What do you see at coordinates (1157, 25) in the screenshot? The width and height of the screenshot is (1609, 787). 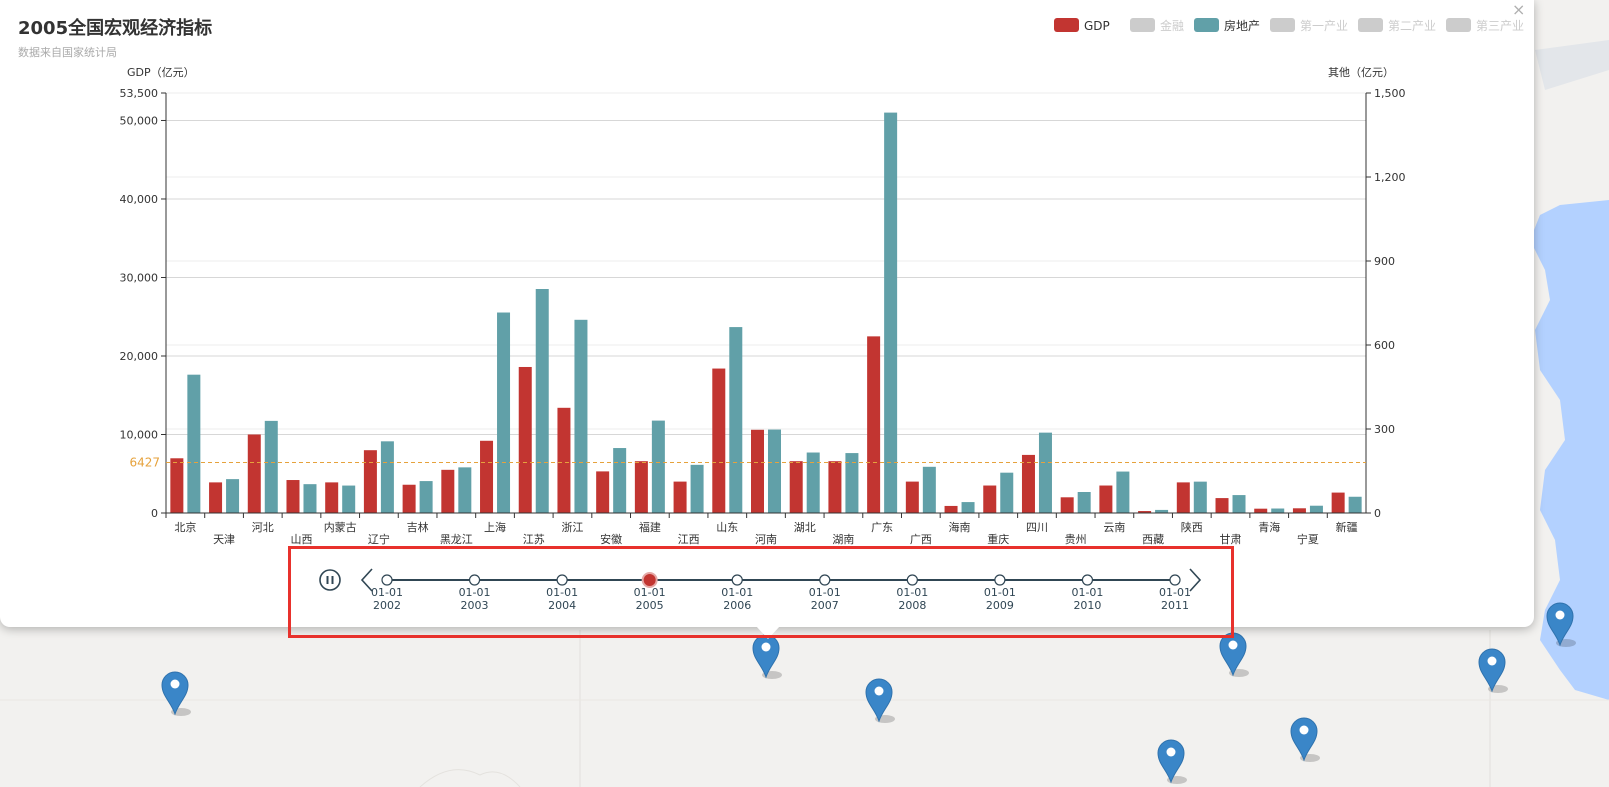 I see `legend-item: 金融` at bounding box center [1157, 25].